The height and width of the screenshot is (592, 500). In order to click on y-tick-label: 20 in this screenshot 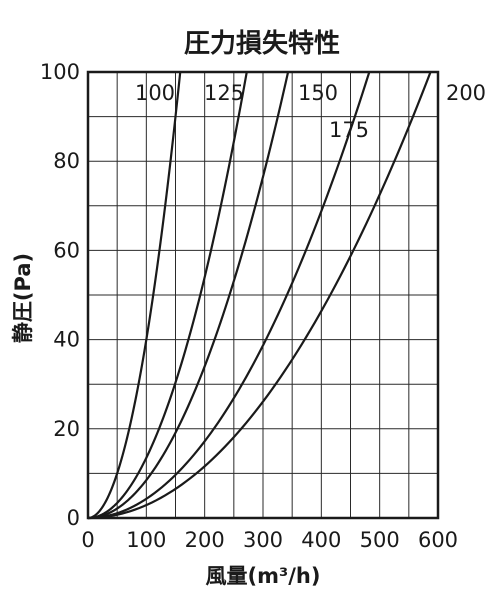, I will do `click(66, 429)`.